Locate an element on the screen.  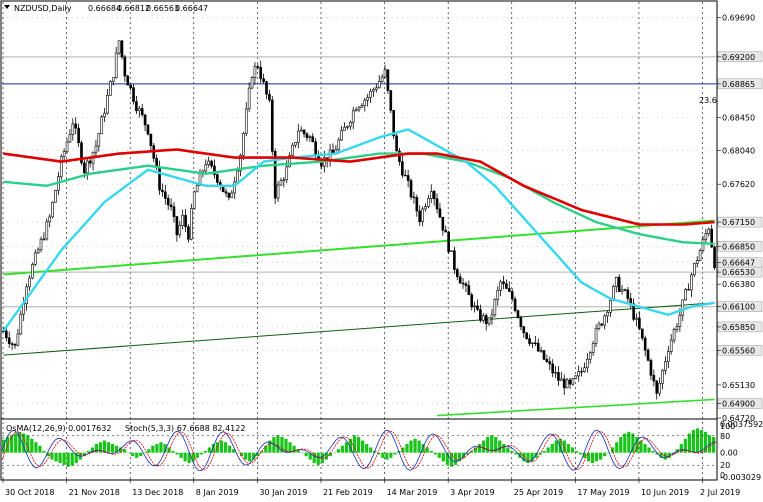
price-tick-label: 0.66530 is located at coordinates (738, 272).